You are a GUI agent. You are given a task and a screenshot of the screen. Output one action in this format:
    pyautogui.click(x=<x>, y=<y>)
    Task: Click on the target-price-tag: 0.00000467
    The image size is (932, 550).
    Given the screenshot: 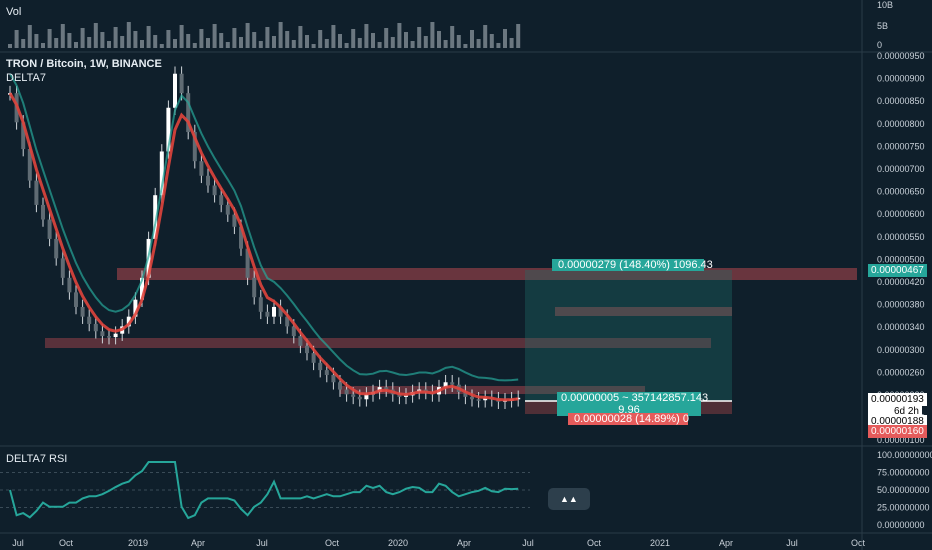 What is the action you would take?
    pyautogui.click(x=897, y=270)
    